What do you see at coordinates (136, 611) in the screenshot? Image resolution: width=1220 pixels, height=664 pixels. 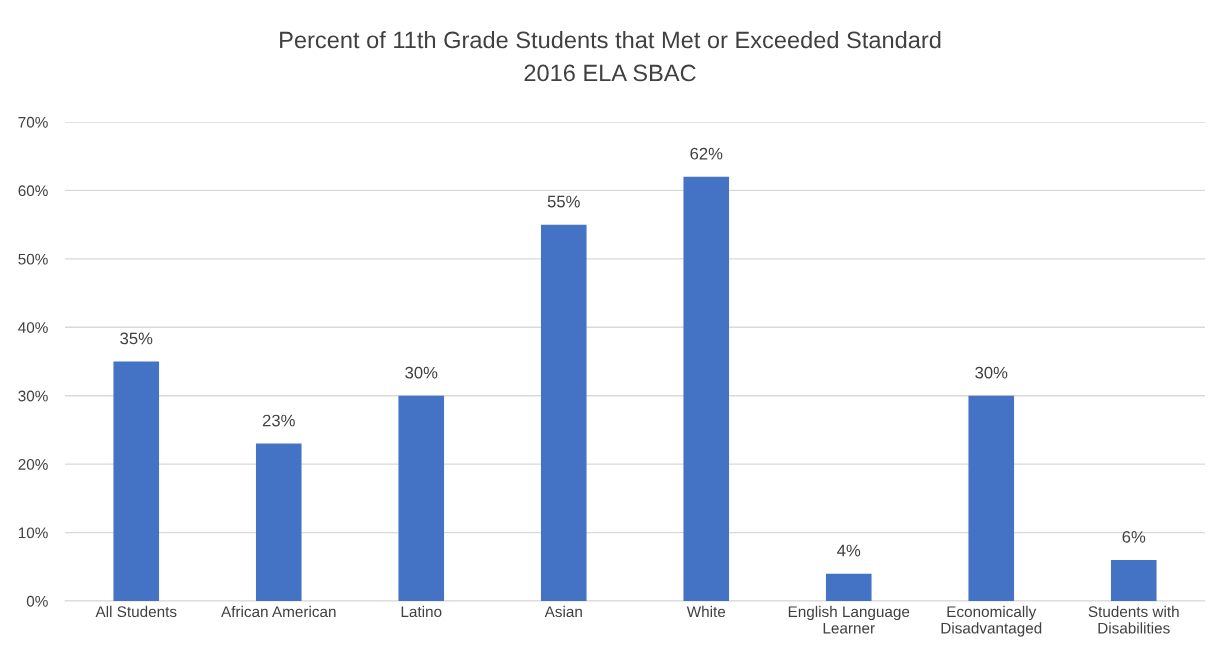 I see `x-tick-label: All Students` at bounding box center [136, 611].